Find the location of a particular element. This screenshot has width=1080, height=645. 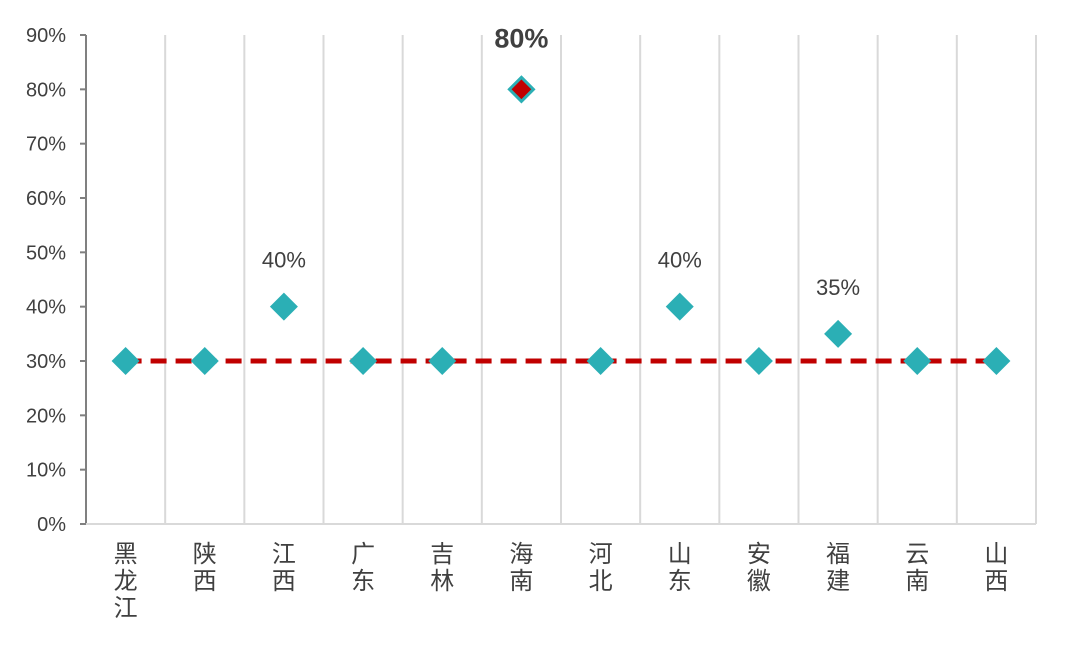

y-tick-label: 10% is located at coordinates (46, 471).